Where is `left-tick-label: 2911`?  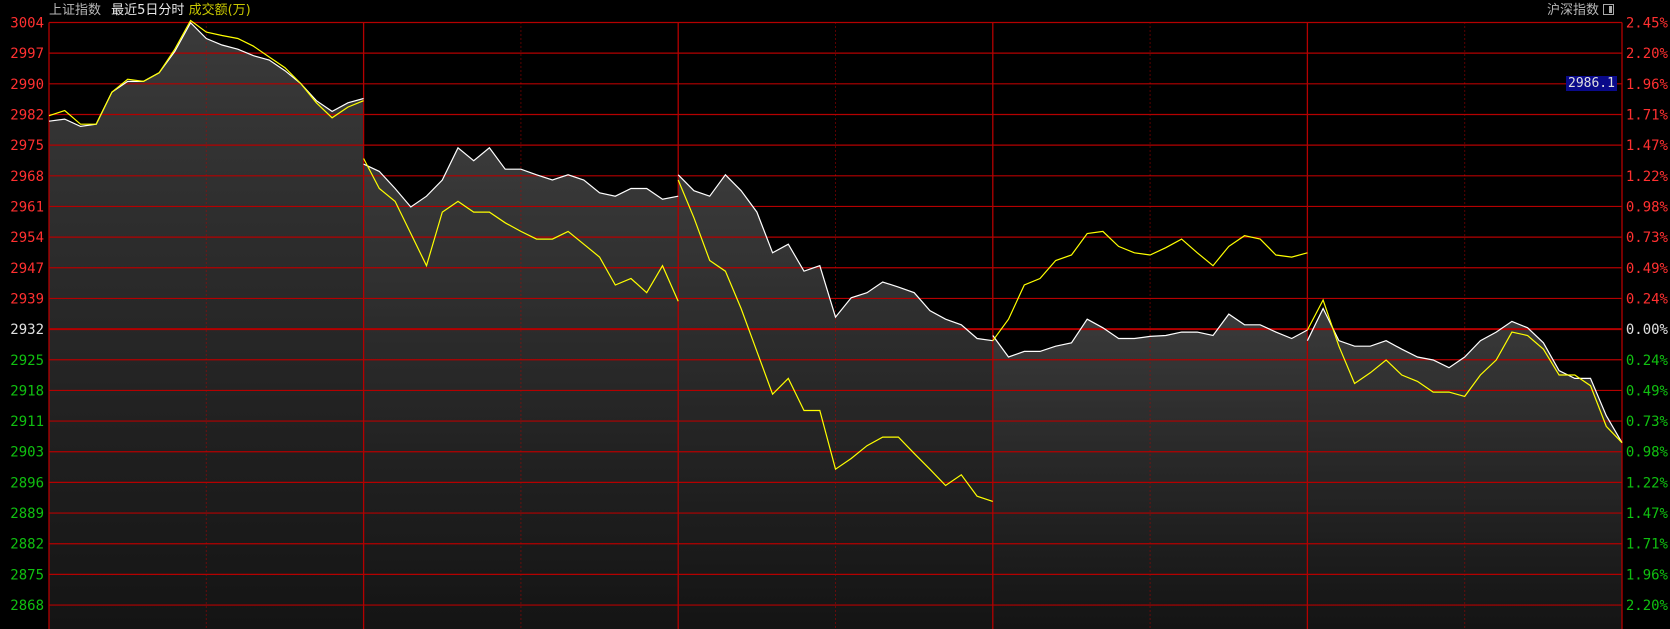
left-tick-label: 2911 is located at coordinates (27, 422).